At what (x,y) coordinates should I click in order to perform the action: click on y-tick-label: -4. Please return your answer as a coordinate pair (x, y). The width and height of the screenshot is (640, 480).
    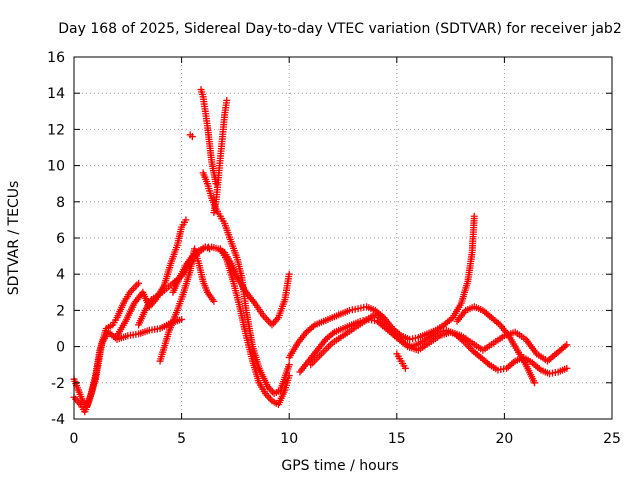
    Looking at the image, I should click on (58, 420).